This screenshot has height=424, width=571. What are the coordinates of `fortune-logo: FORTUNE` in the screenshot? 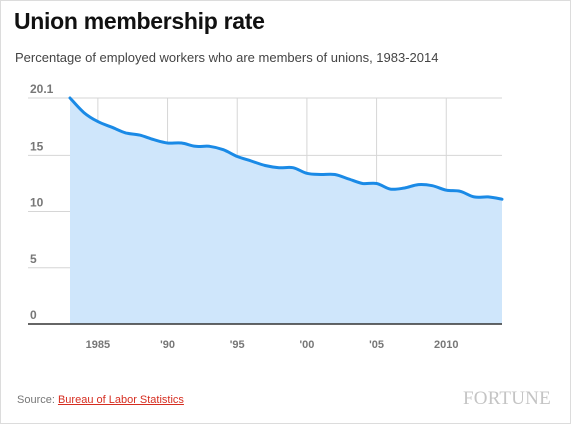 It's located at (507, 398).